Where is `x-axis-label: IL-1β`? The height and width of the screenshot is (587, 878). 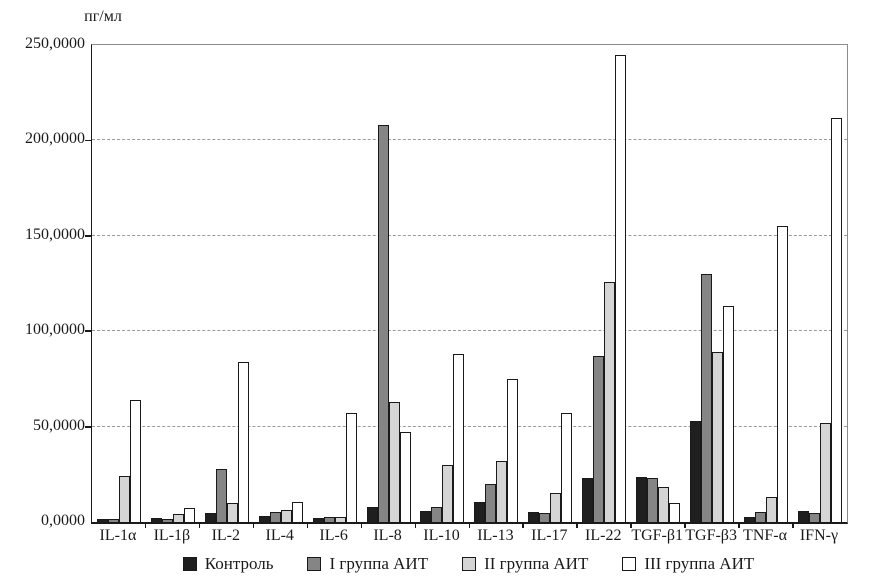
x-axis-label: IL-1β is located at coordinates (172, 535).